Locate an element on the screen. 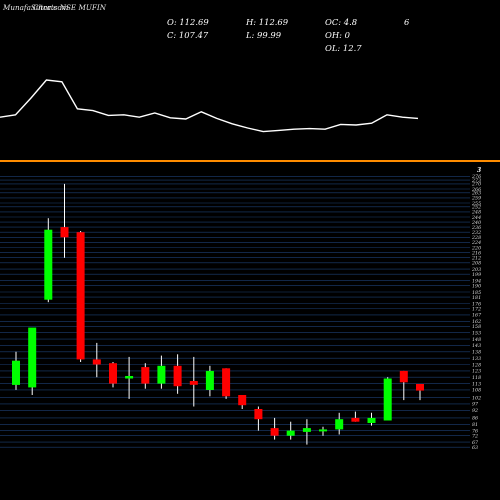 The width and height of the screenshot is (500, 500). y-tick-label: 176 is located at coordinates (476, 304).